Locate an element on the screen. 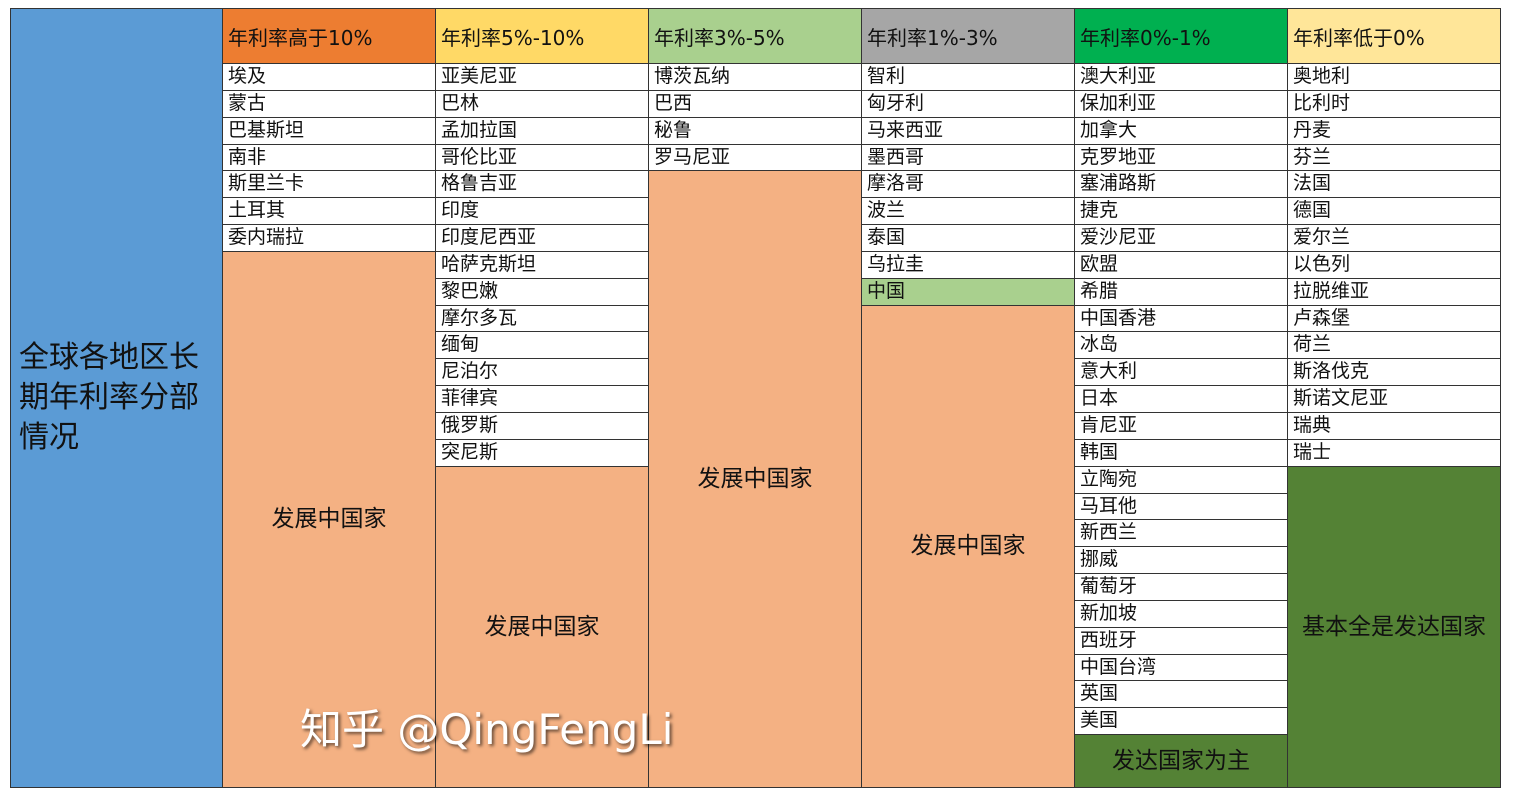 Image resolution: width=1513 pixels, height=798 pixels. rate-column: 年利率1%-3% 智利 匈牙利 马来西亚 墨西哥 摩洛哥 波兰 泰国 乌拉圭 中国 发展中国家 is located at coordinates (968, 398).